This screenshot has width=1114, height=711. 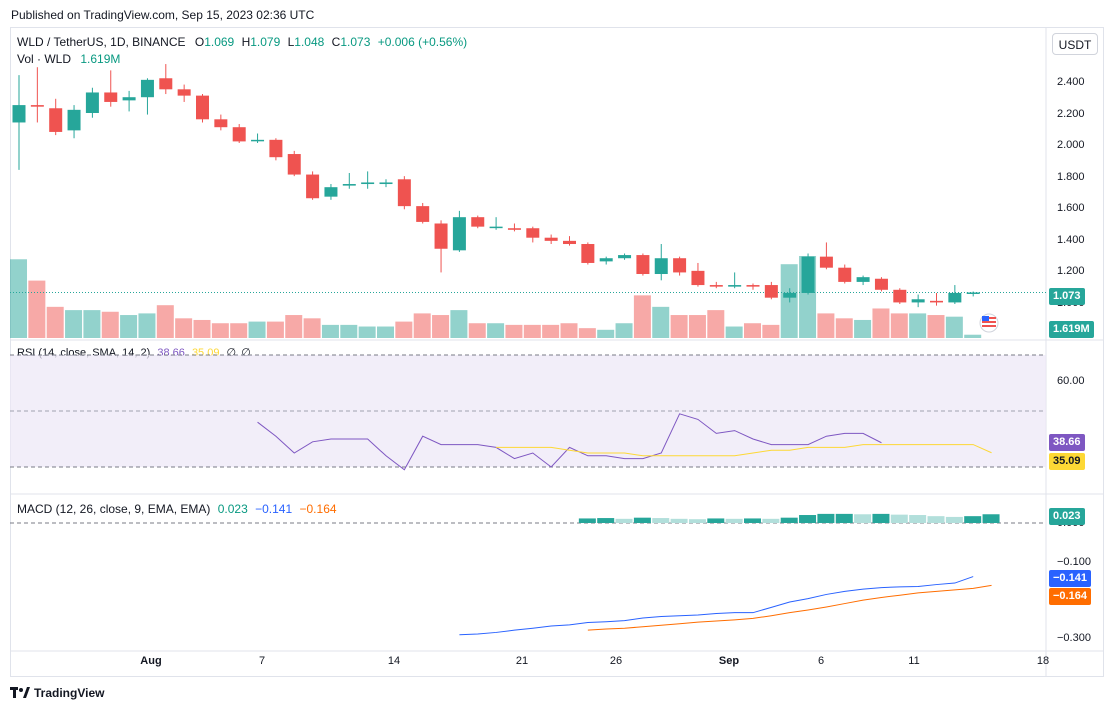 I want to click on volume-badge: 1.619M, so click(x=1071, y=329).